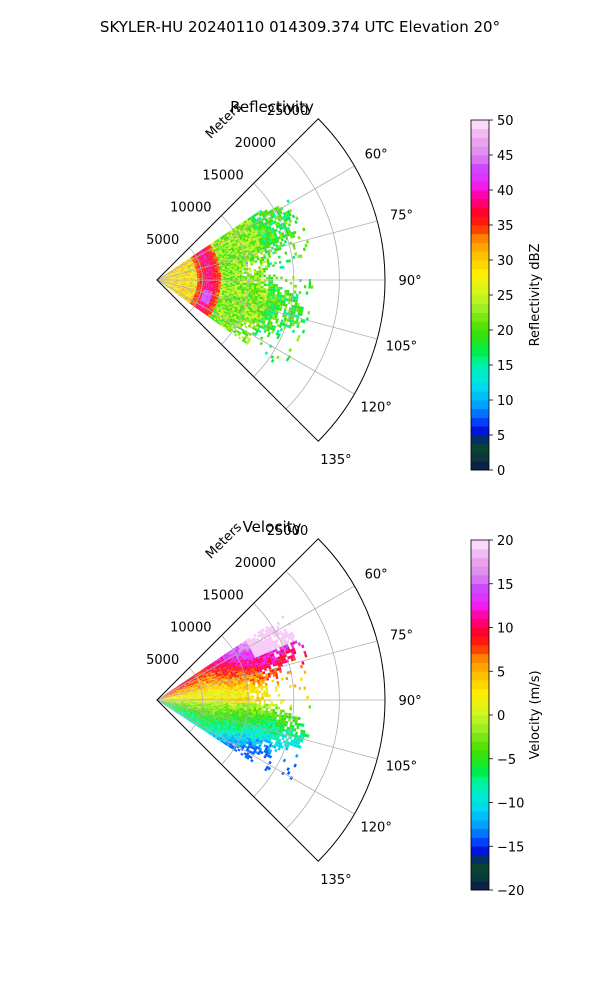 The image size is (600, 1000). Describe the element at coordinates (376, 408) in the screenshot. I see `reflectivity-angle-tick-label: 120°` at that location.